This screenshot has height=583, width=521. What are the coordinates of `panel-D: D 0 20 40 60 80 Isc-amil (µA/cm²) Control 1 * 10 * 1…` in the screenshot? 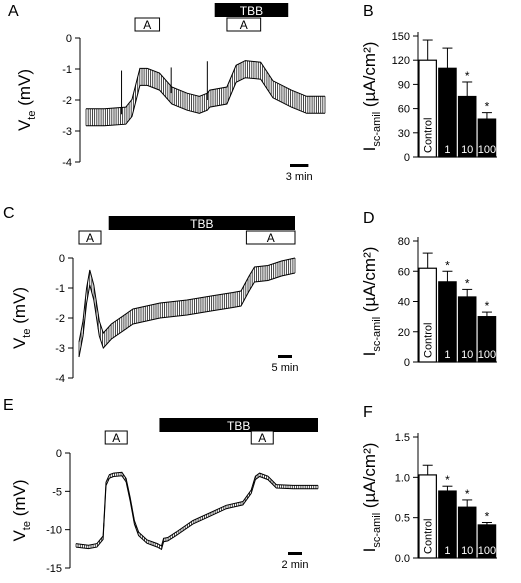 It's located at (428, 289).